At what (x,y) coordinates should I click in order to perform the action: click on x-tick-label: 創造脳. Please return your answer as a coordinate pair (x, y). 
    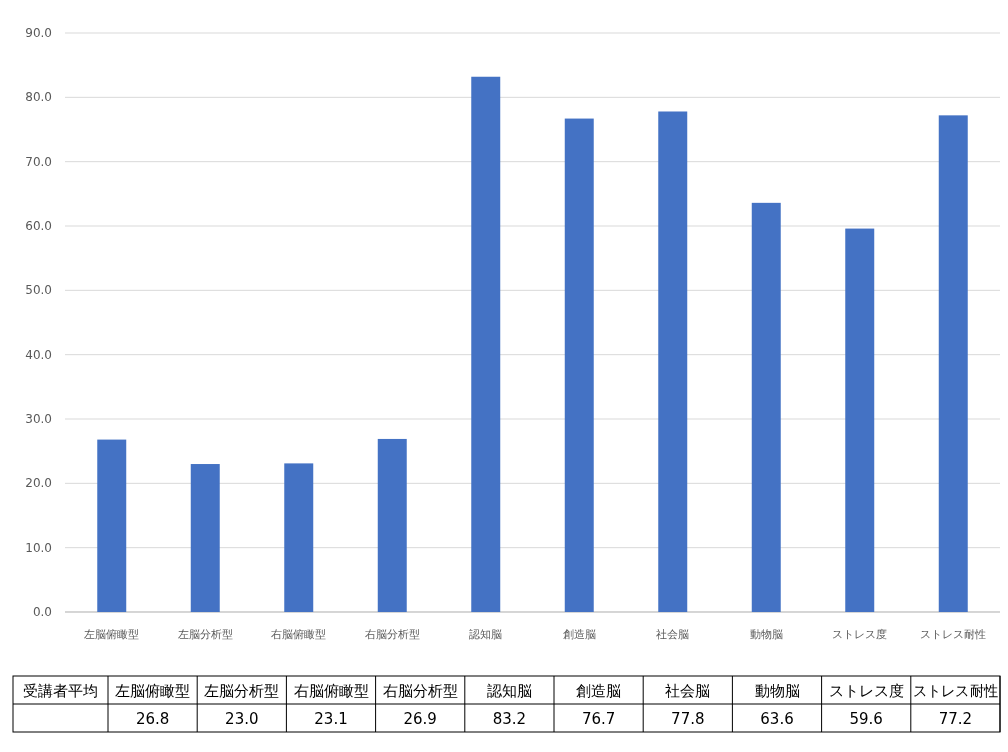
    Looking at the image, I should click on (579, 634).